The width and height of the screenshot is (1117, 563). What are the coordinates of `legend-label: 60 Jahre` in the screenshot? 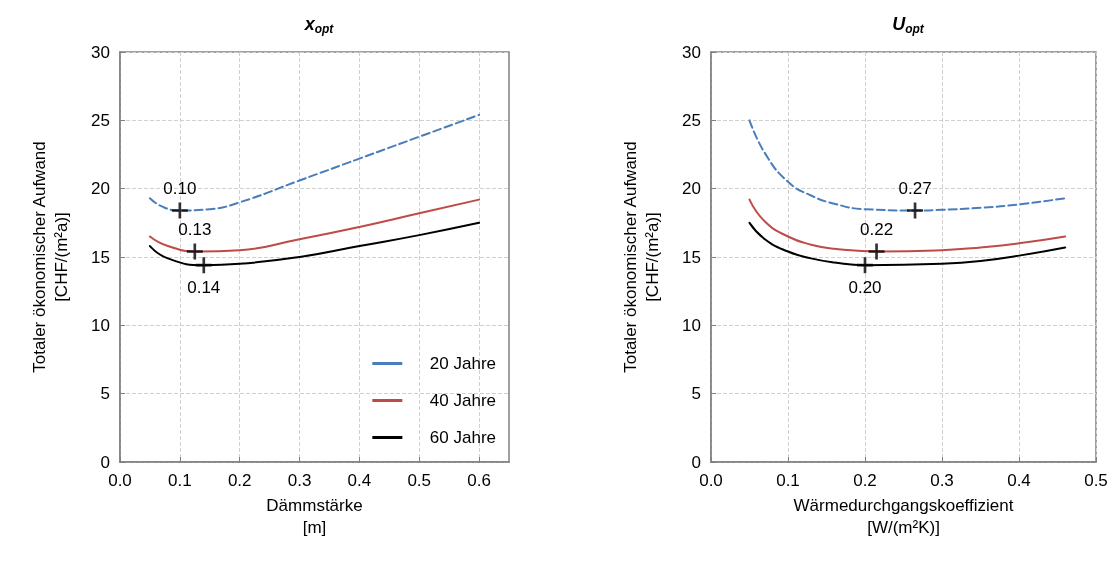 It's located at (463, 437).